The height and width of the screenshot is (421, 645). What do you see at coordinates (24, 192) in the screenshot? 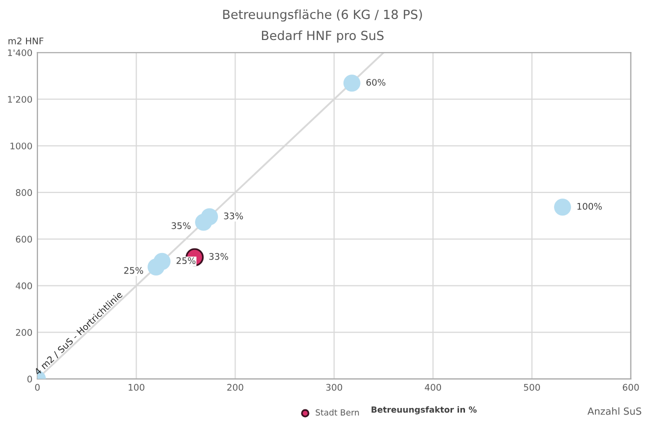
I see `y-tick-label: 800` at bounding box center [24, 192].